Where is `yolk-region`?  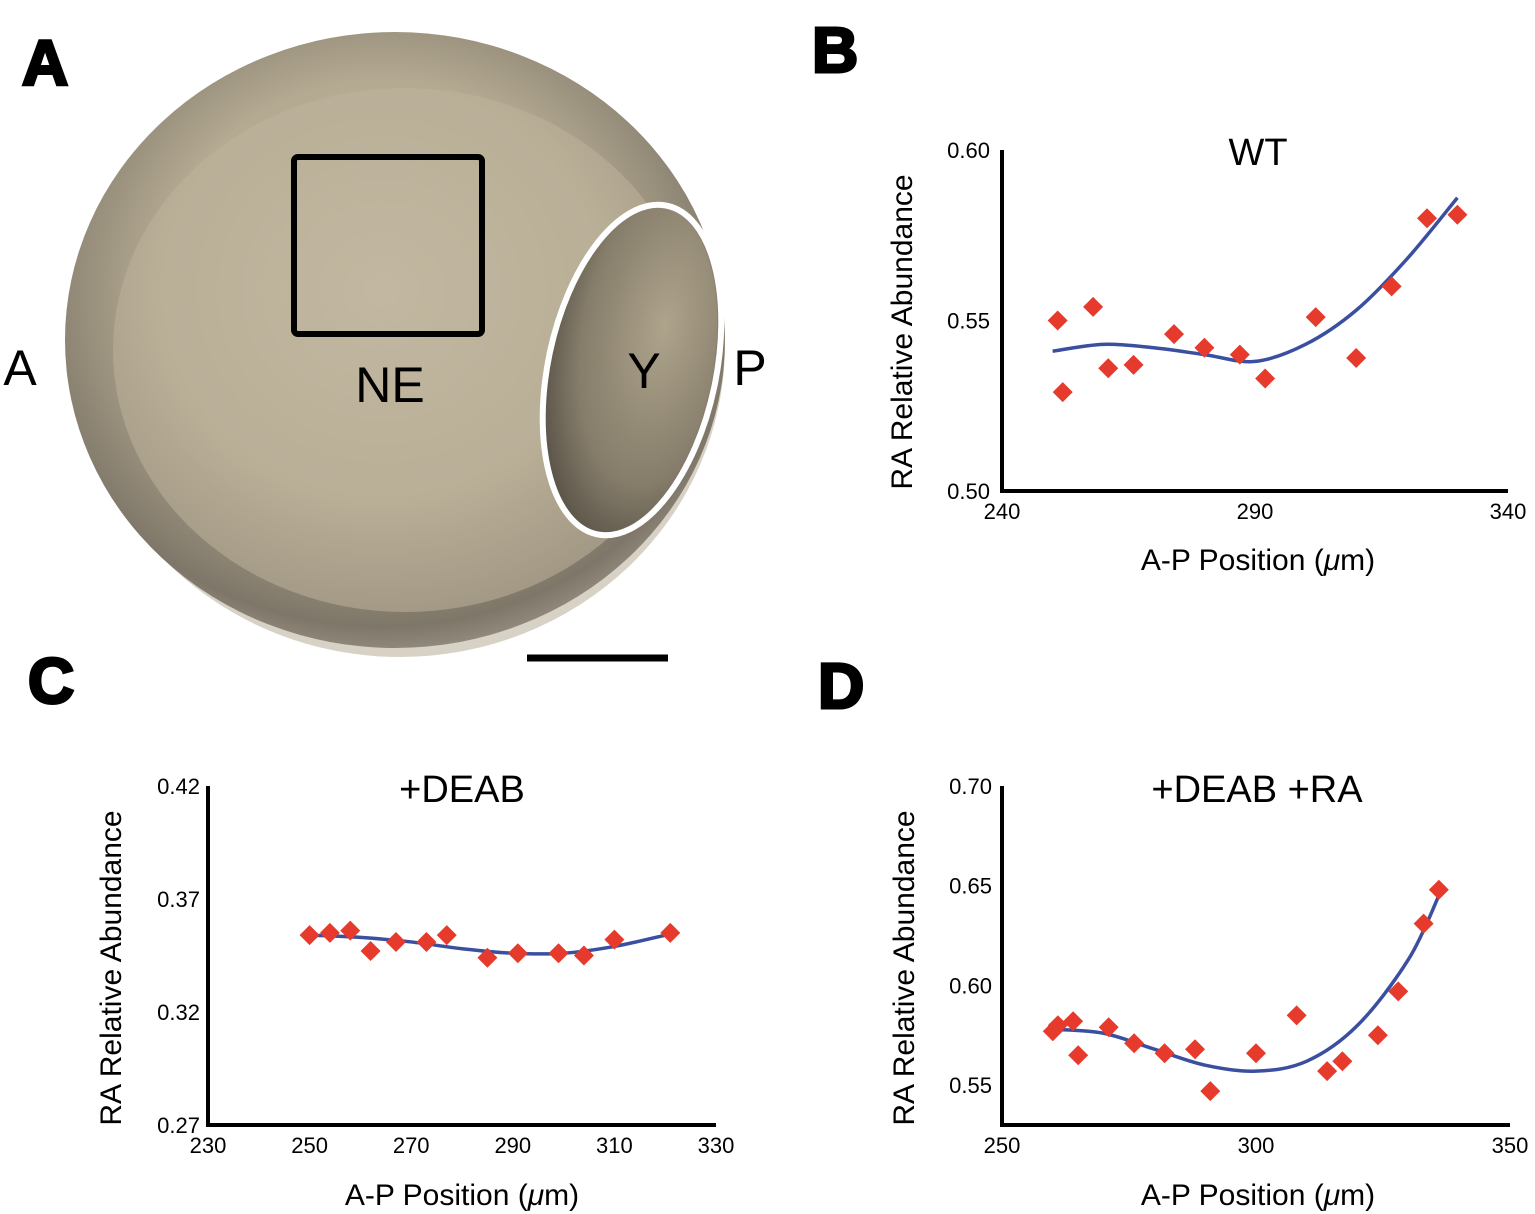
yolk-region is located at coordinates (630, 370).